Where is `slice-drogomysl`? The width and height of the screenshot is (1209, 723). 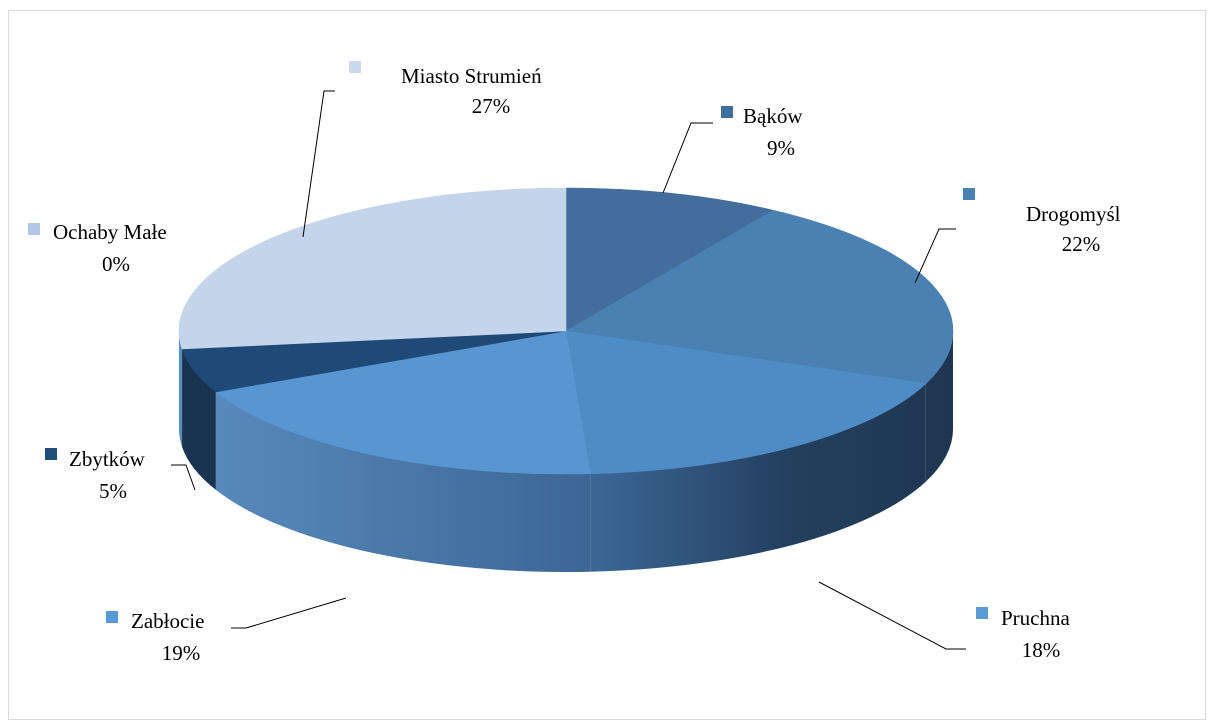
slice-drogomysl is located at coordinates (759, 296).